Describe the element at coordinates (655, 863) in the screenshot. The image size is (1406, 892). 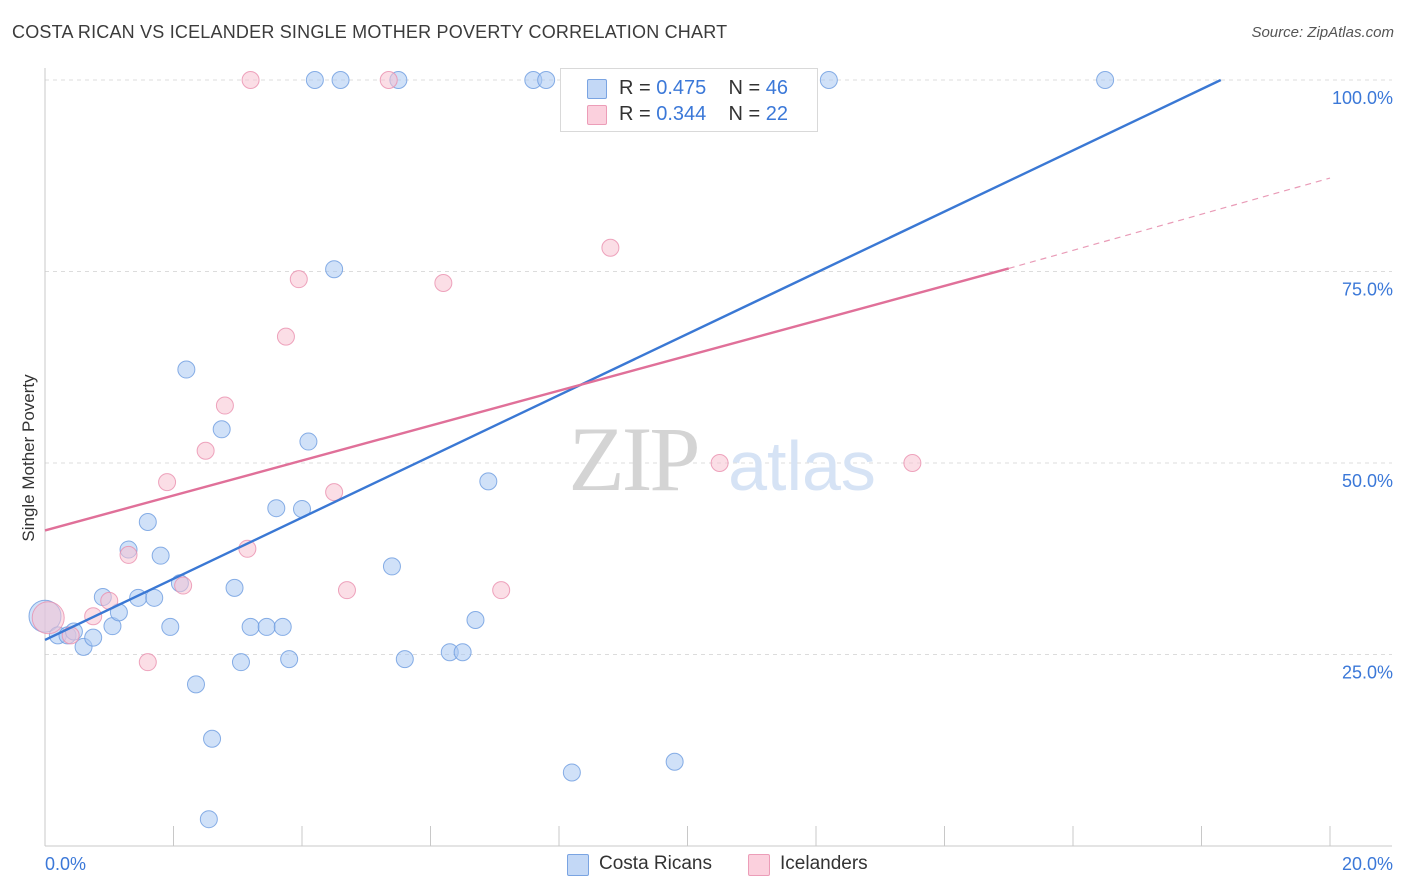
I see `costa-ricans-legend-label: Costa Ricans` at that location.